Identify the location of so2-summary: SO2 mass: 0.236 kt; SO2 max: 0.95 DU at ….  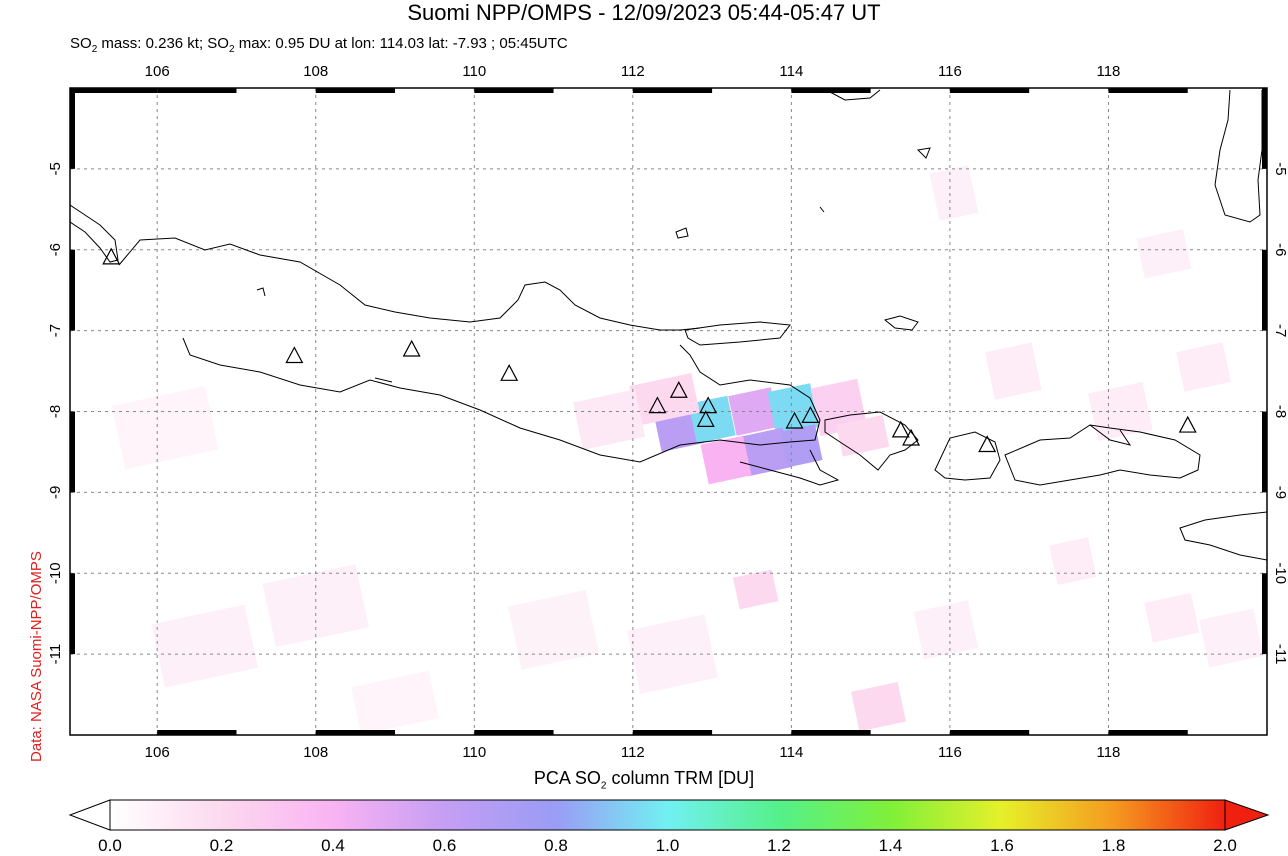
(319, 45).